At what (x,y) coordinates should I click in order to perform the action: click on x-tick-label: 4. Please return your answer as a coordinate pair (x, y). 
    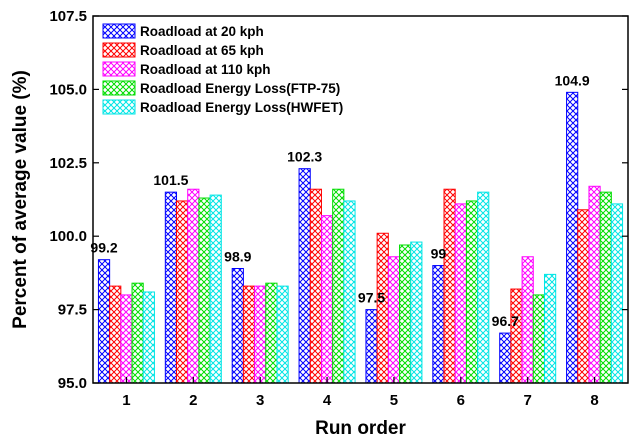
    Looking at the image, I should click on (327, 400).